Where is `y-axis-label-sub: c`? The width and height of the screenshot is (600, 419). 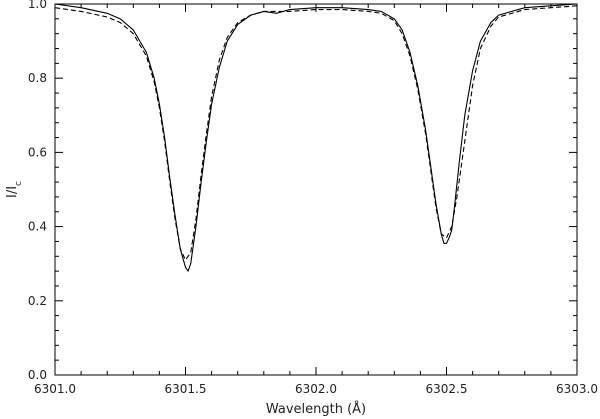
y-axis-label-sub: c is located at coordinates (19, 183).